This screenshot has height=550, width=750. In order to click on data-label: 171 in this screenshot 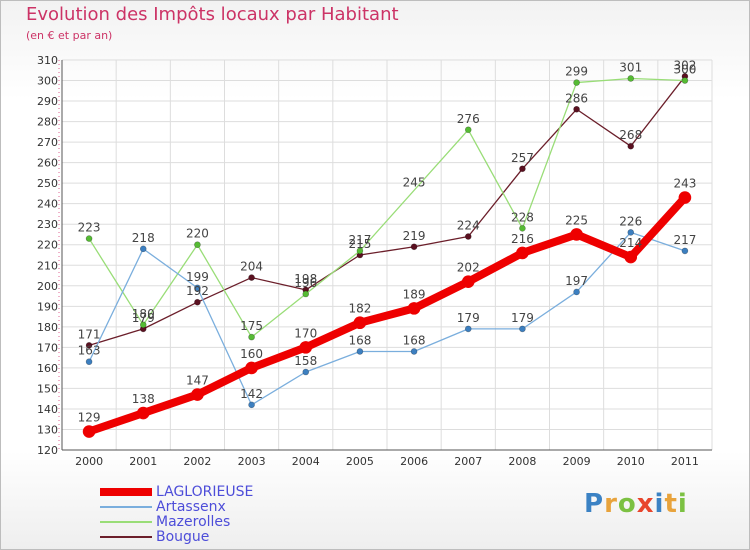, I will do `click(89, 334)`.